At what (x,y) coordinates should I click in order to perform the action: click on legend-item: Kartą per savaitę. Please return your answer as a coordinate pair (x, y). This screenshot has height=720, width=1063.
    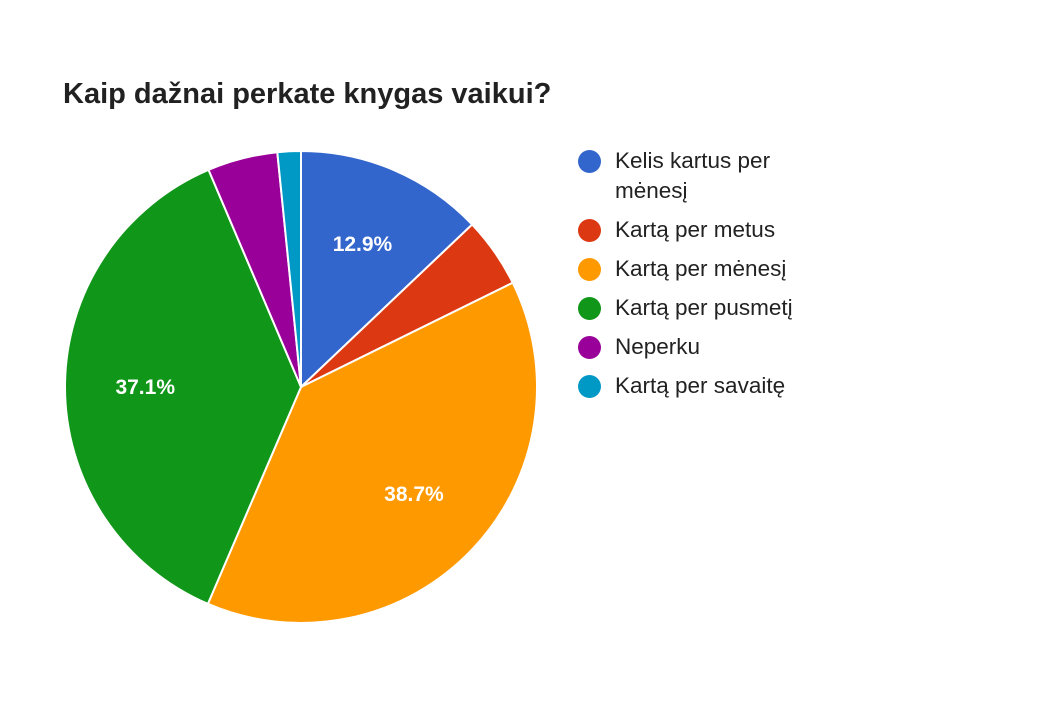
    Looking at the image, I should click on (728, 386).